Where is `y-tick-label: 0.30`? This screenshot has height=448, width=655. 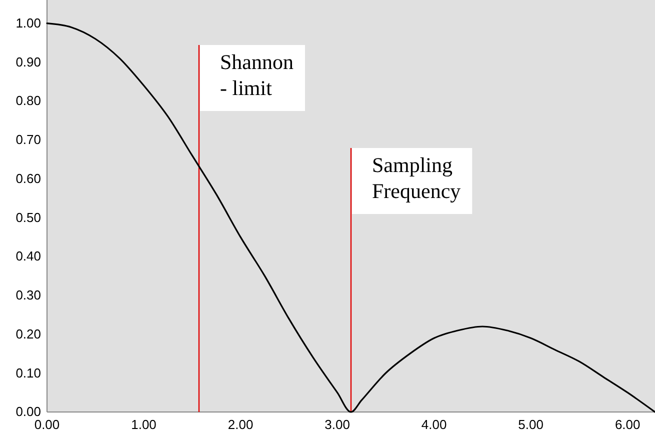 y-tick-label: 0.30 is located at coordinates (28, 295).